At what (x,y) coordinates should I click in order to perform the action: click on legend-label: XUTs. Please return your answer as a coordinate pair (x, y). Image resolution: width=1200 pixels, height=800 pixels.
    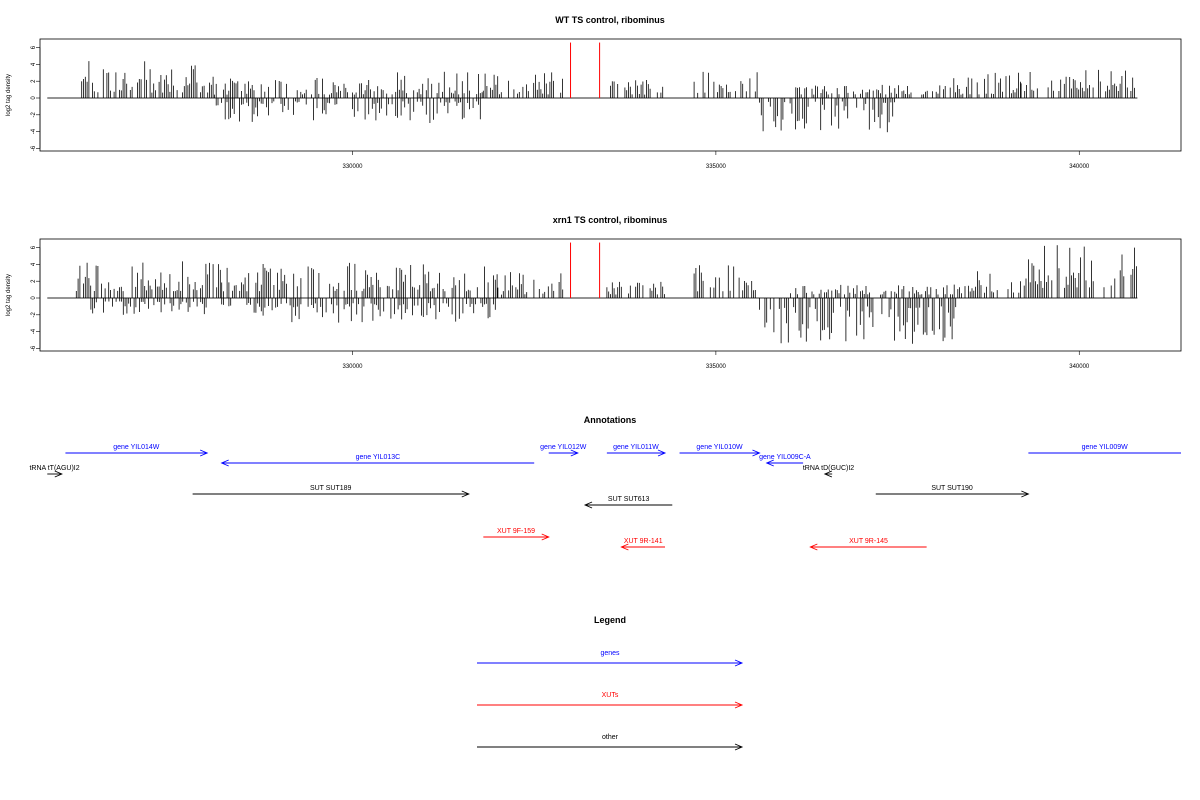
    Looking at the image, I should click on (610, 695).